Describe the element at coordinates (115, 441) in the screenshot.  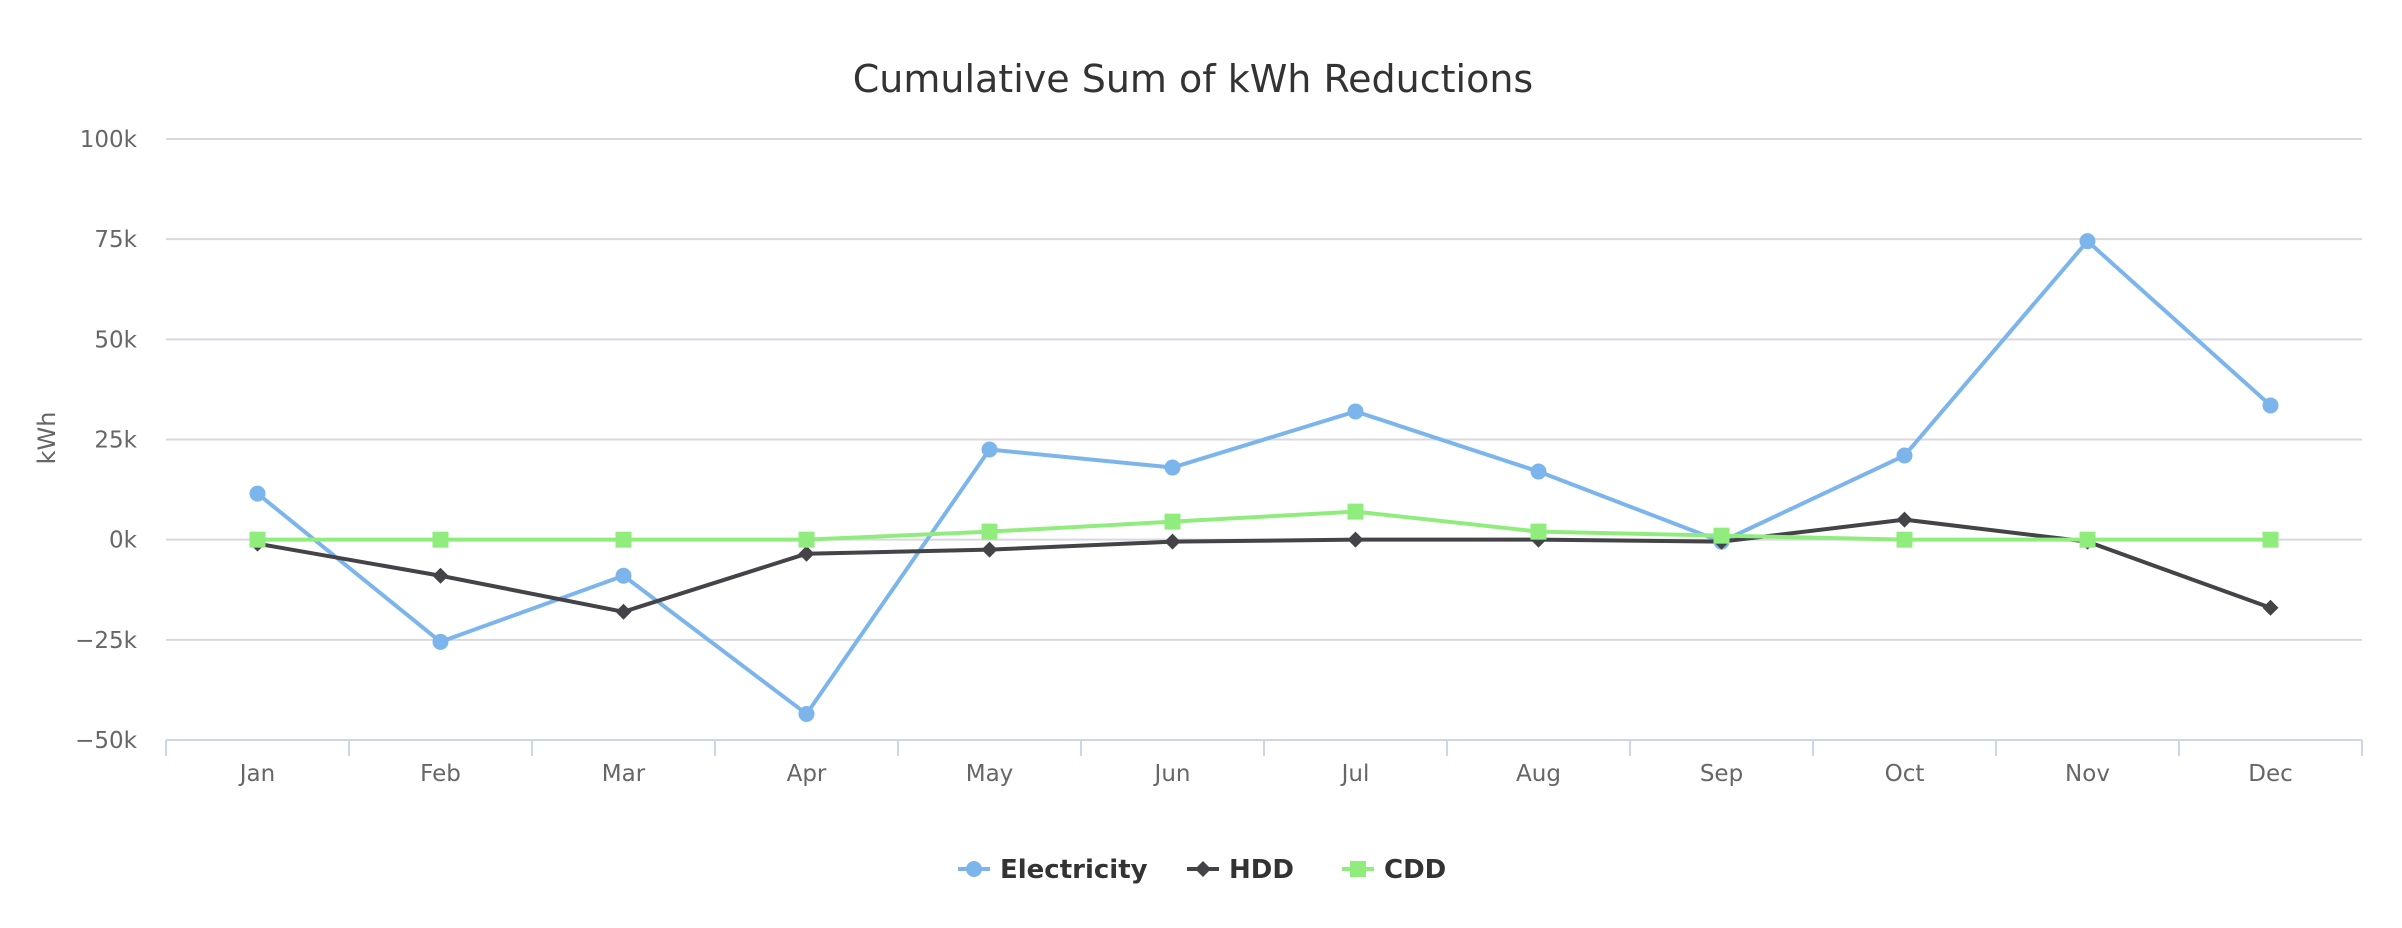
I see `y-tick-label: 25k` at that location.